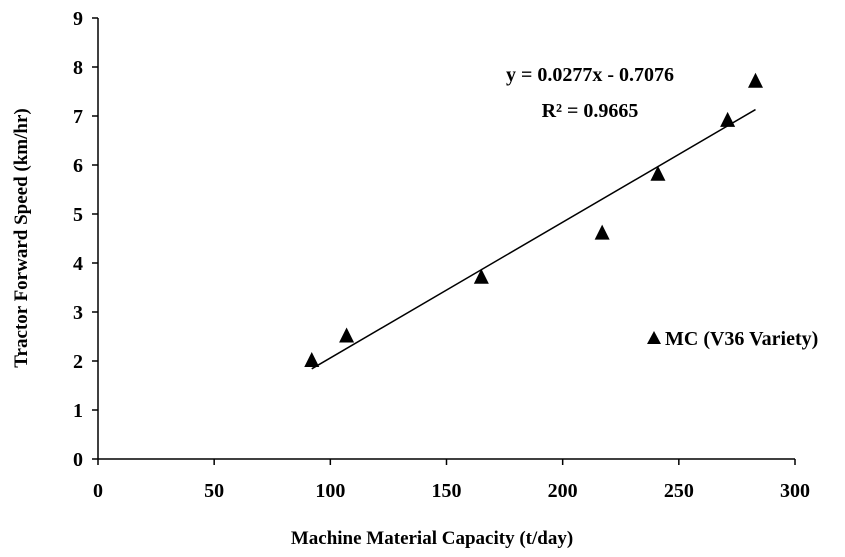 Image resolution: width=845 pixels, height=557 pixels. I want to click on x-tick-label: 100, so click(330, 491).